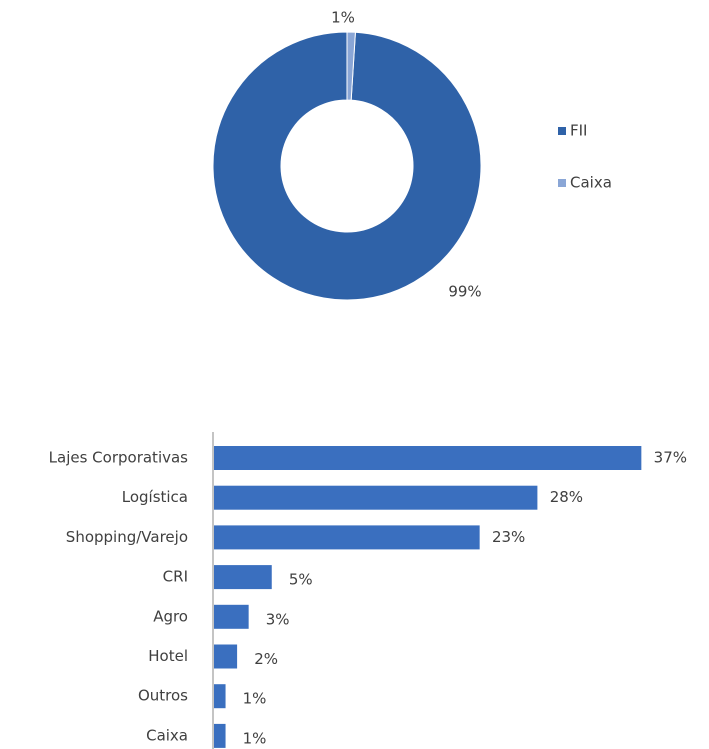 The width and height of the screenshot is (709, 749). I want to click on legend-label: FII, so click(578, 131).